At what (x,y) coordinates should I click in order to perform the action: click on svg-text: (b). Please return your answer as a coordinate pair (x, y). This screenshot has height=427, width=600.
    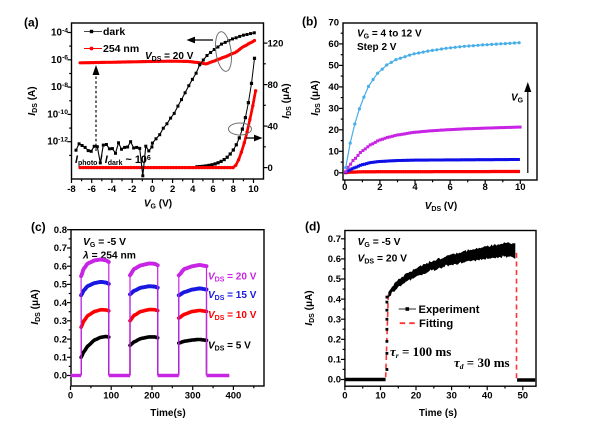
    Looking at the image, I should click on (309, 22).